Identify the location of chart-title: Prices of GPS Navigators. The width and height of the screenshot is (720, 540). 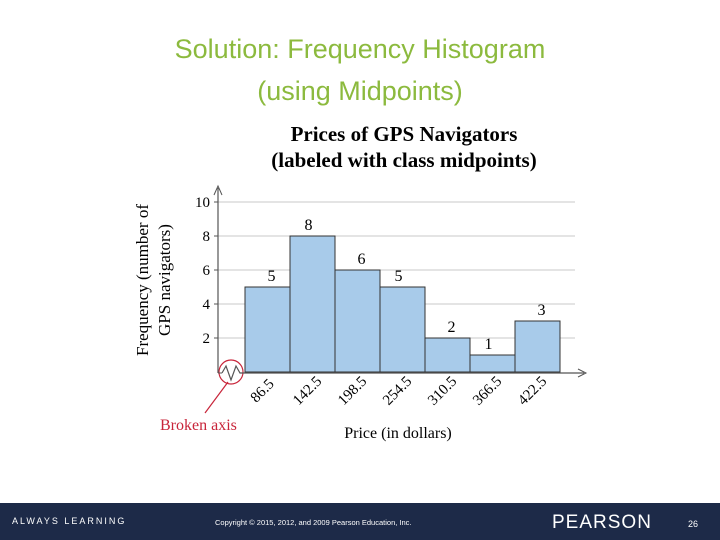
(404, 134).